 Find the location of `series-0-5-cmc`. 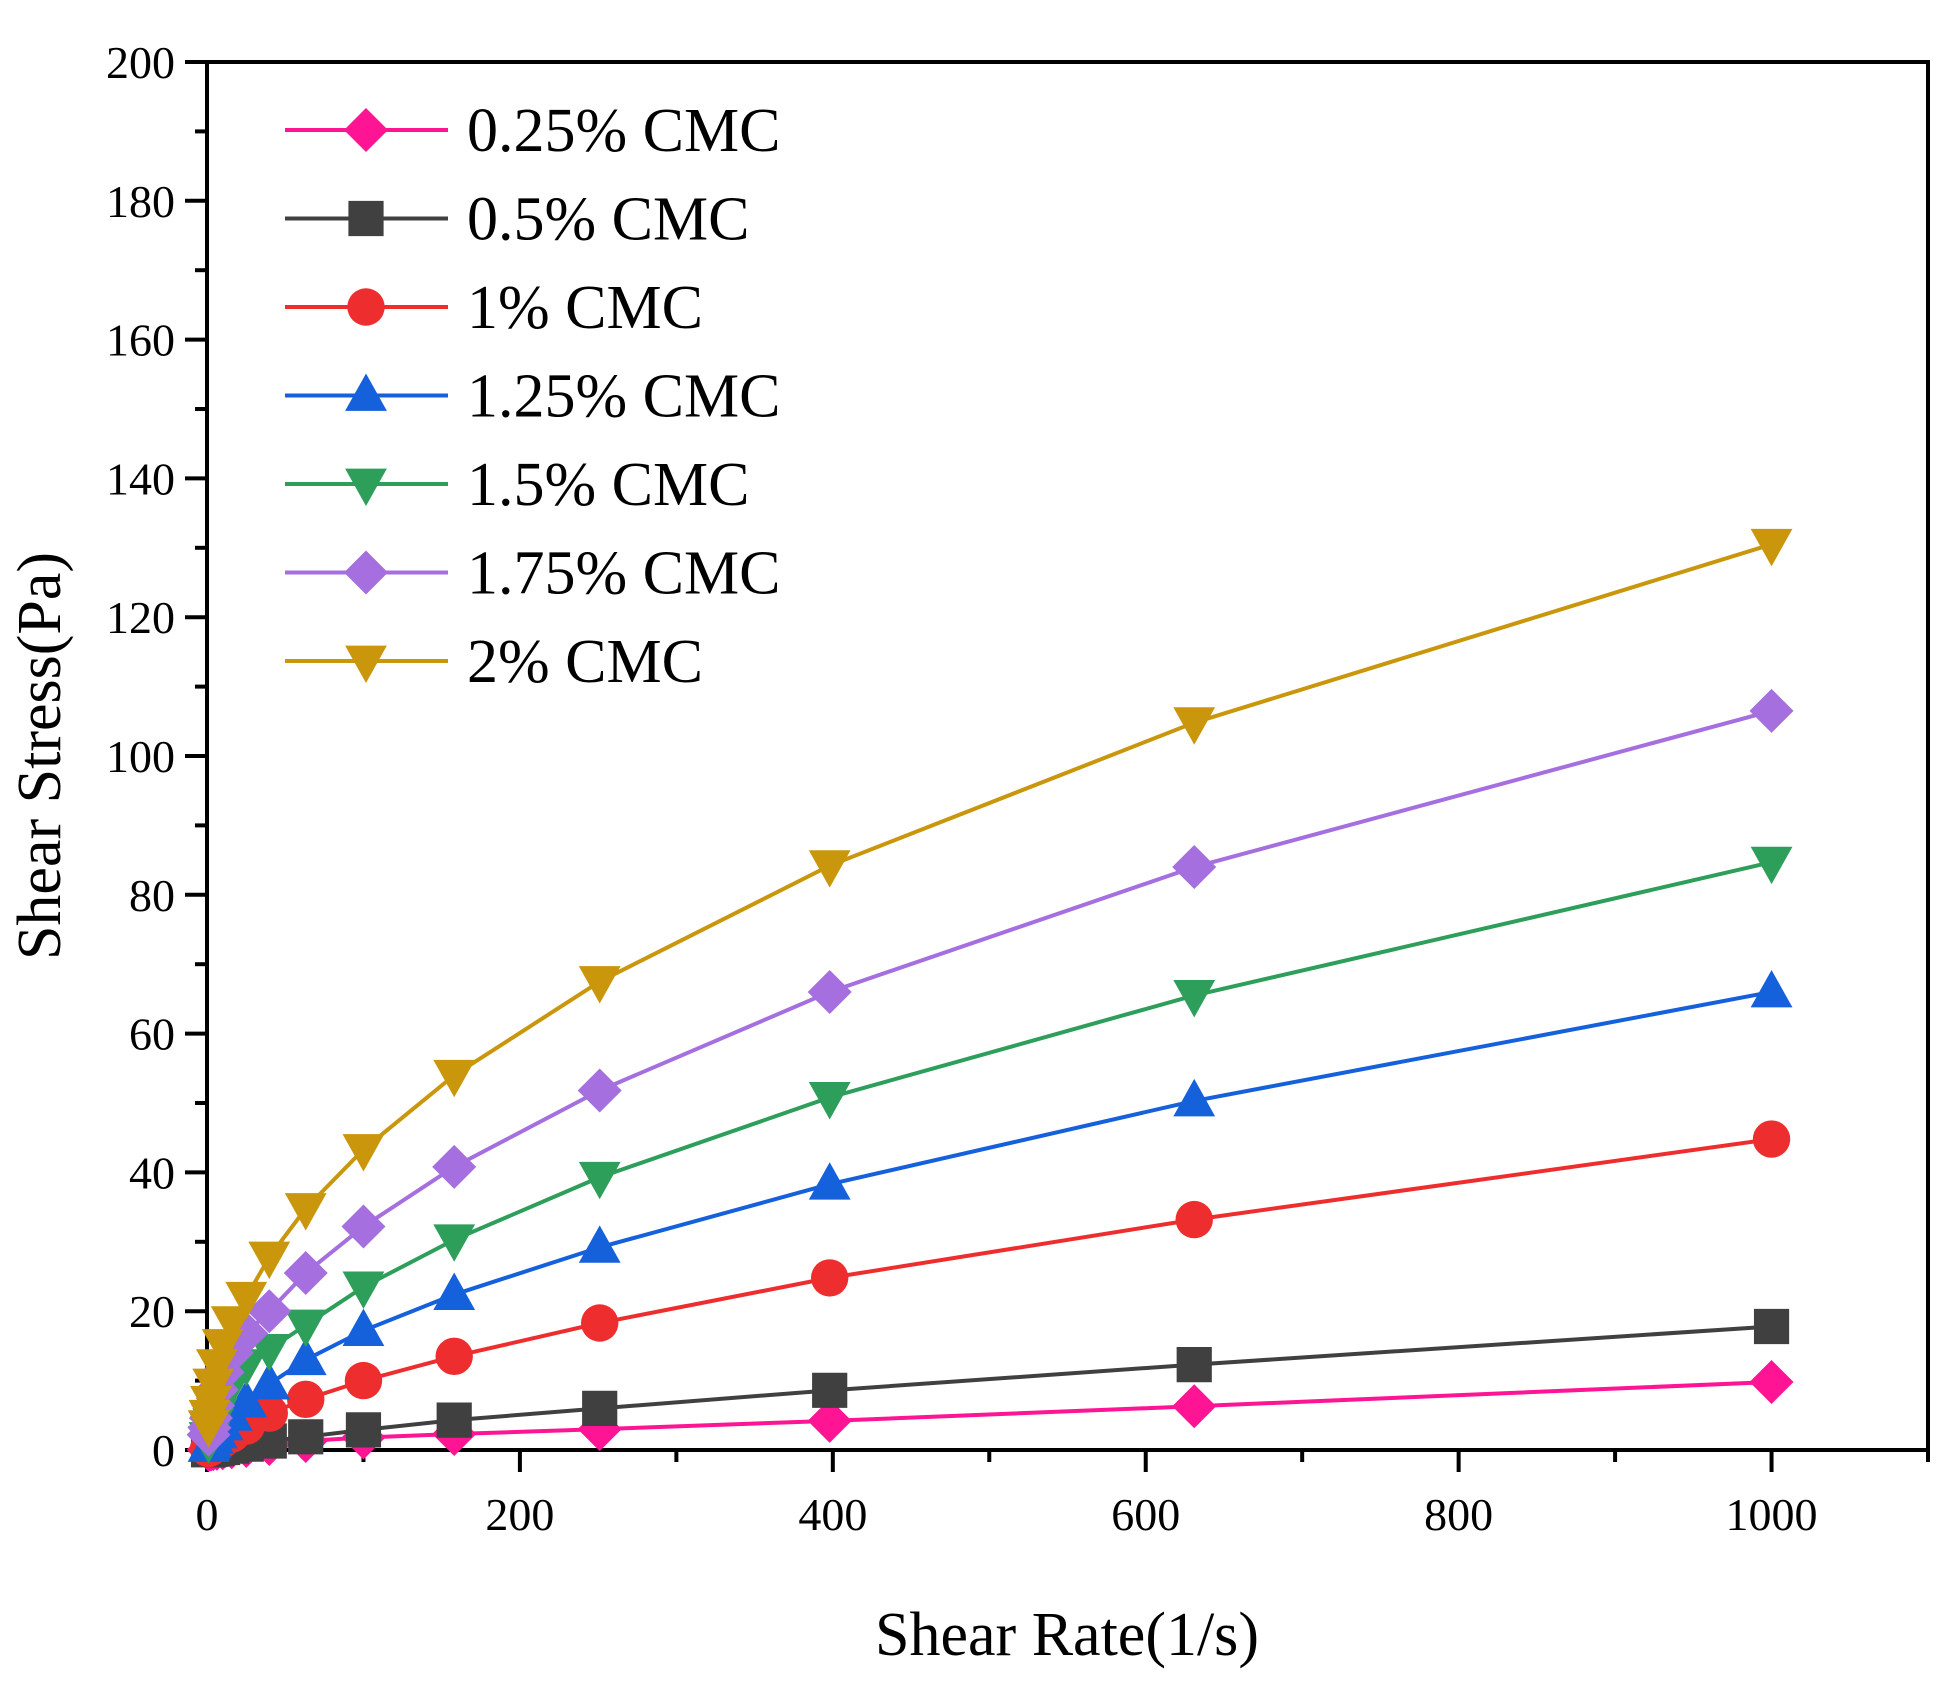

series-0-5-cmc is located at coordinates (990, 1388).